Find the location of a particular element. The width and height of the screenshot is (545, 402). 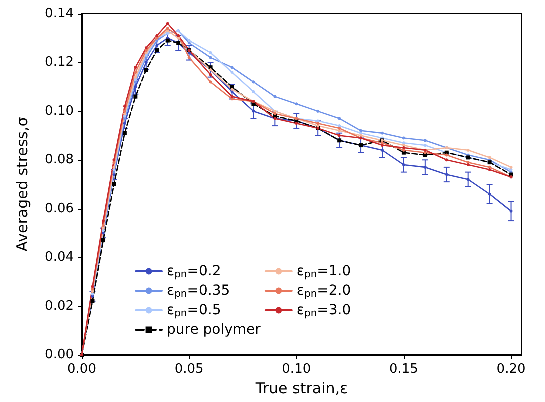

y-tick-label: 0.00 is located at coordinates (59, 355).